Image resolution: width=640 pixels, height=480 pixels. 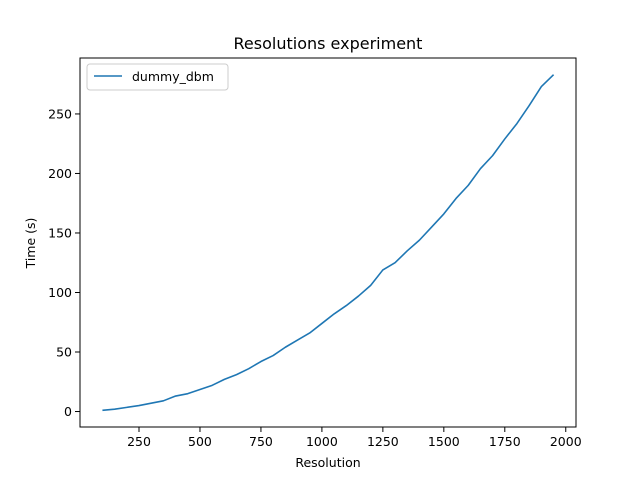 What do you see at coordinates (261, 441) in the screenshot?
I see `x-tick-label: 750` at bounding box center [261, 441].